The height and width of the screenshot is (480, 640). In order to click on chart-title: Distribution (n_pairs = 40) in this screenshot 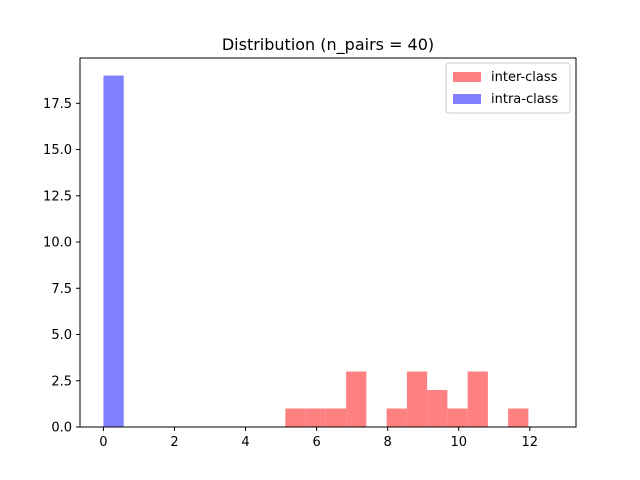, I will do `click(328, 45)`.